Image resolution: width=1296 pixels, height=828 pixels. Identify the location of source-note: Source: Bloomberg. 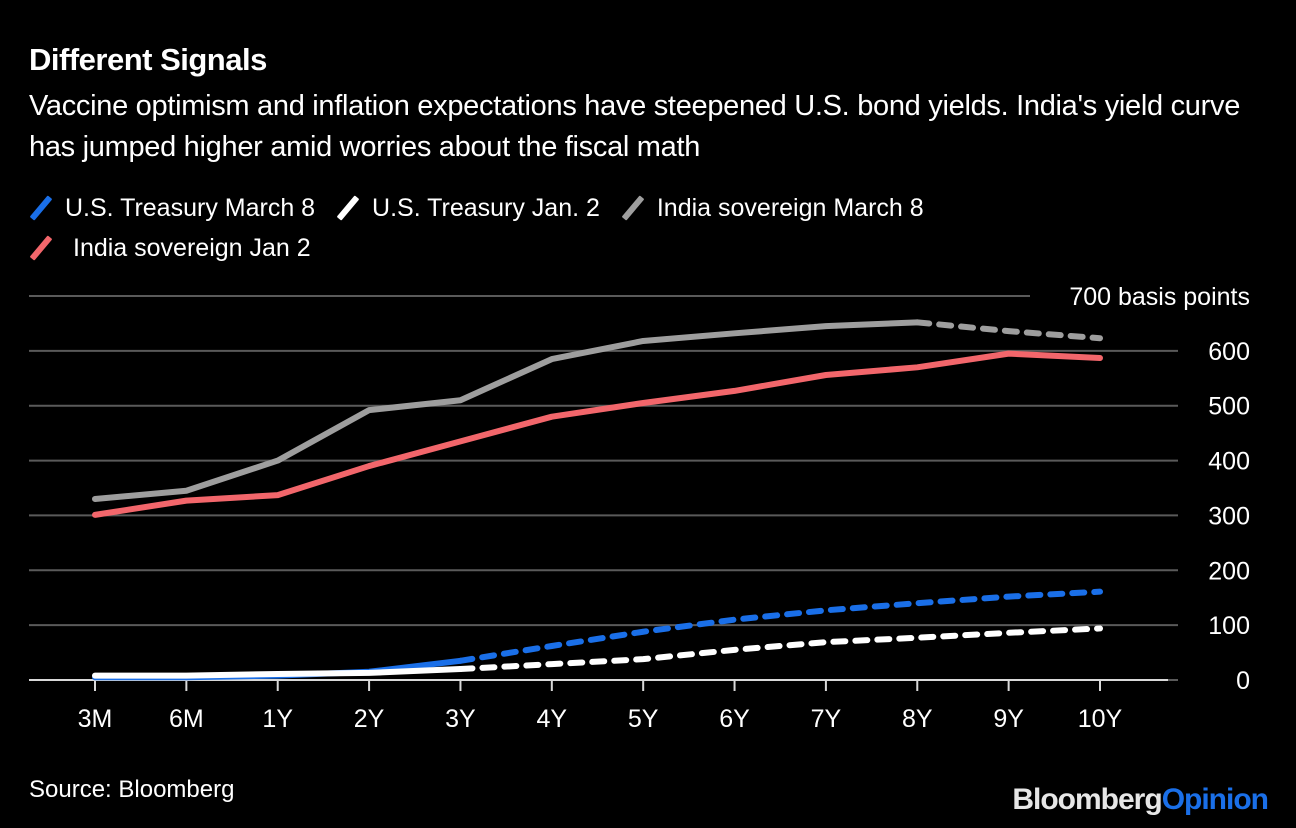
(132, 789).